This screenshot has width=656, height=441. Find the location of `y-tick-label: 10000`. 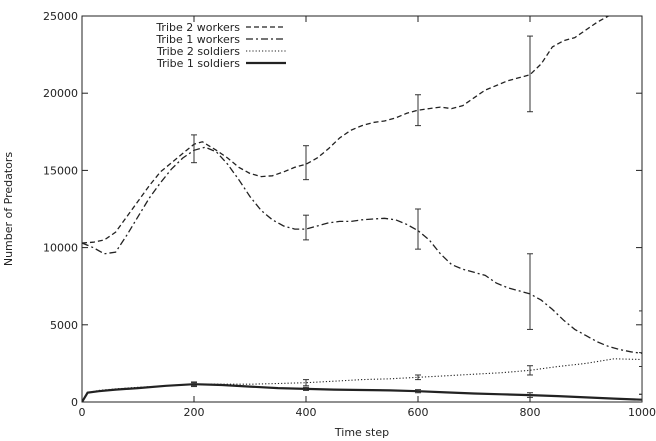

y-tick-label: 10000 is located at coordinates (60, 248).